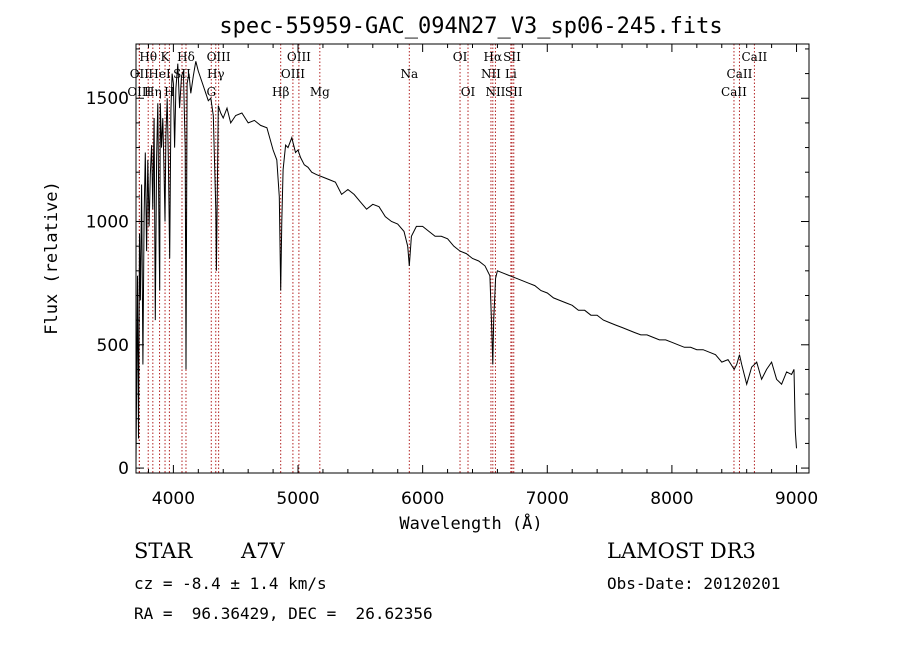  I want to click on x-tick-label: 6000, so click(422, 499).